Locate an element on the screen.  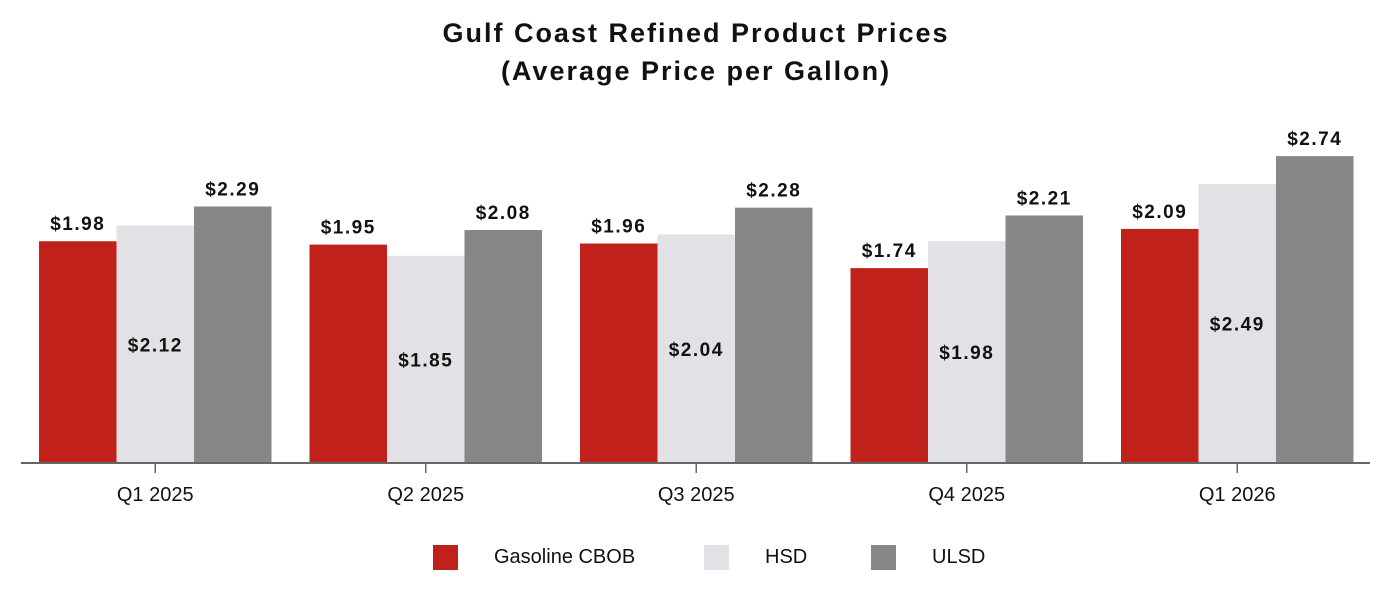
bar-hsd-q1-2026 is located at coordinates (1237, 323).